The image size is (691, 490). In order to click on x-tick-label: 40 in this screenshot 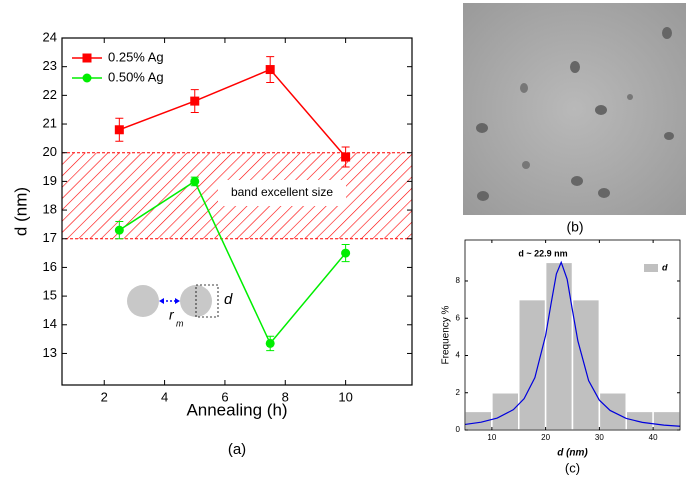, I will do `click(653, 437)`.